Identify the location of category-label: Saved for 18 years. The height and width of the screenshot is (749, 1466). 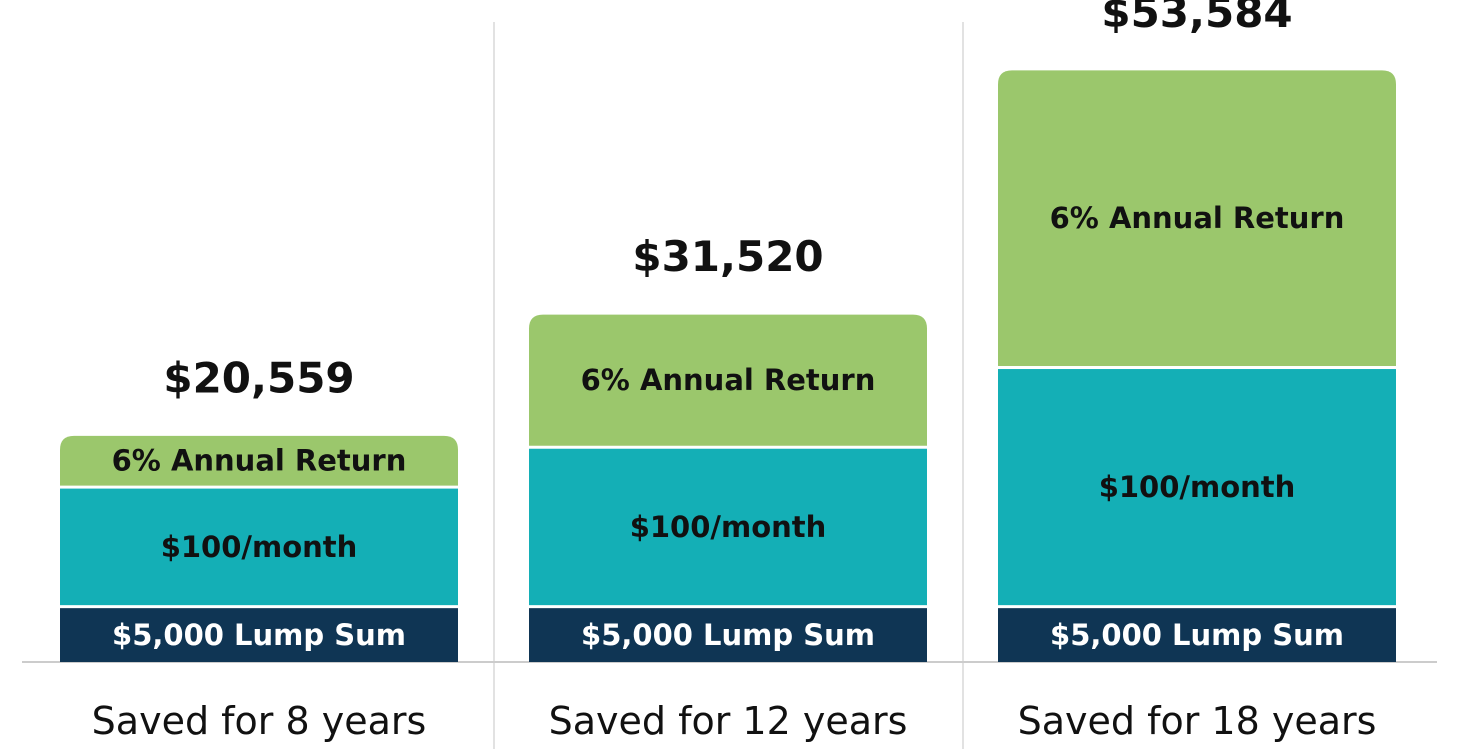
(1197, 721).